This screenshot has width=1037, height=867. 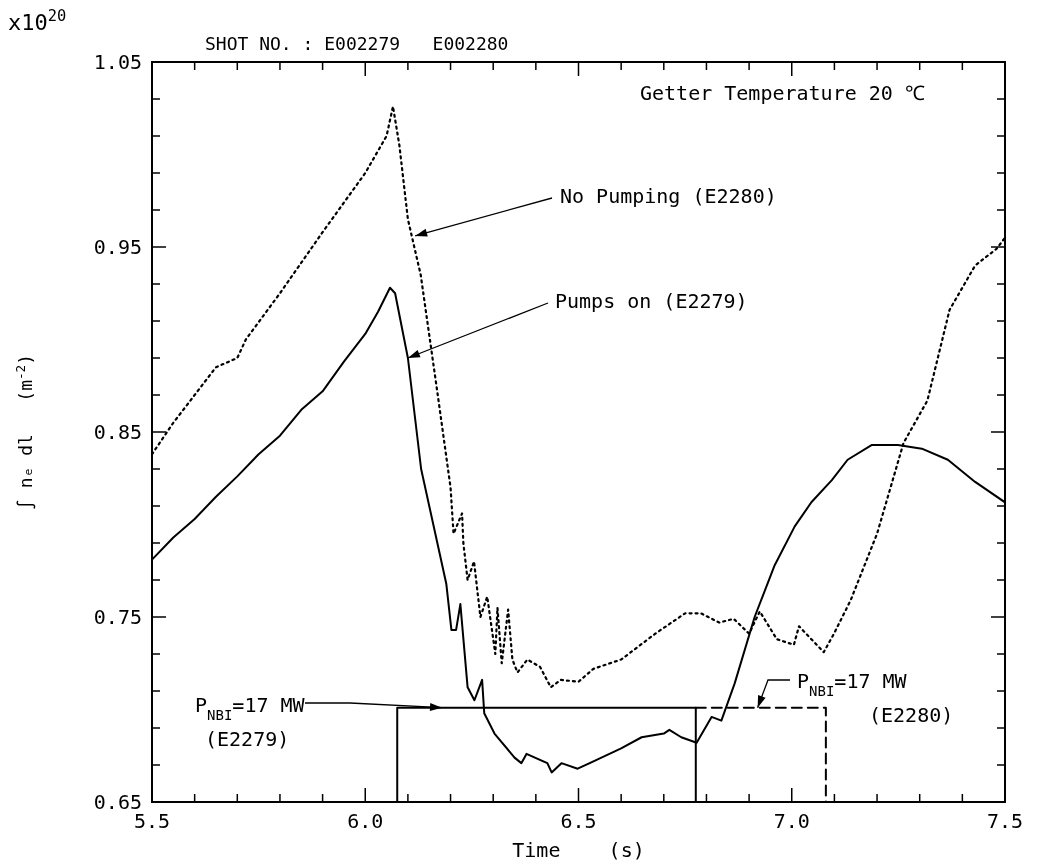 I want to click on y-tick-label: 1.05, so click(x=117, y=62).